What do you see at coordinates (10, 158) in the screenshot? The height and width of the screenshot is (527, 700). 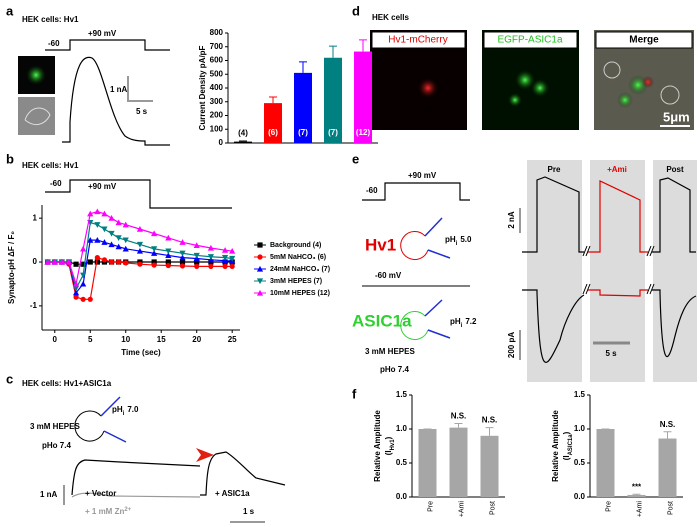 I see `panel-label: b` at bounding box center [10, 158].